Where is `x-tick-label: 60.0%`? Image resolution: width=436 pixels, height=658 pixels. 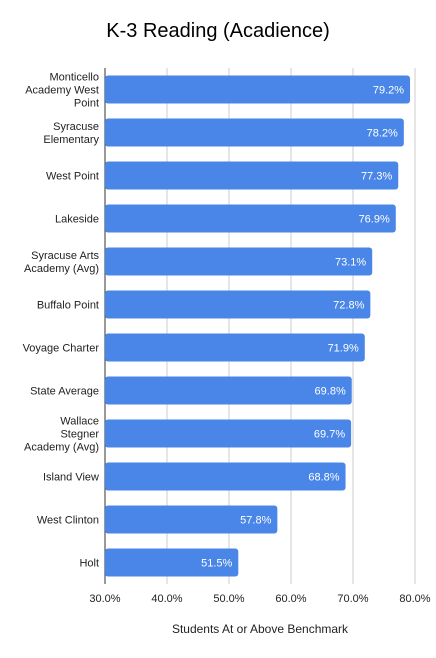
x-tick-label: 60.0% is located at coordinates (290, 599).